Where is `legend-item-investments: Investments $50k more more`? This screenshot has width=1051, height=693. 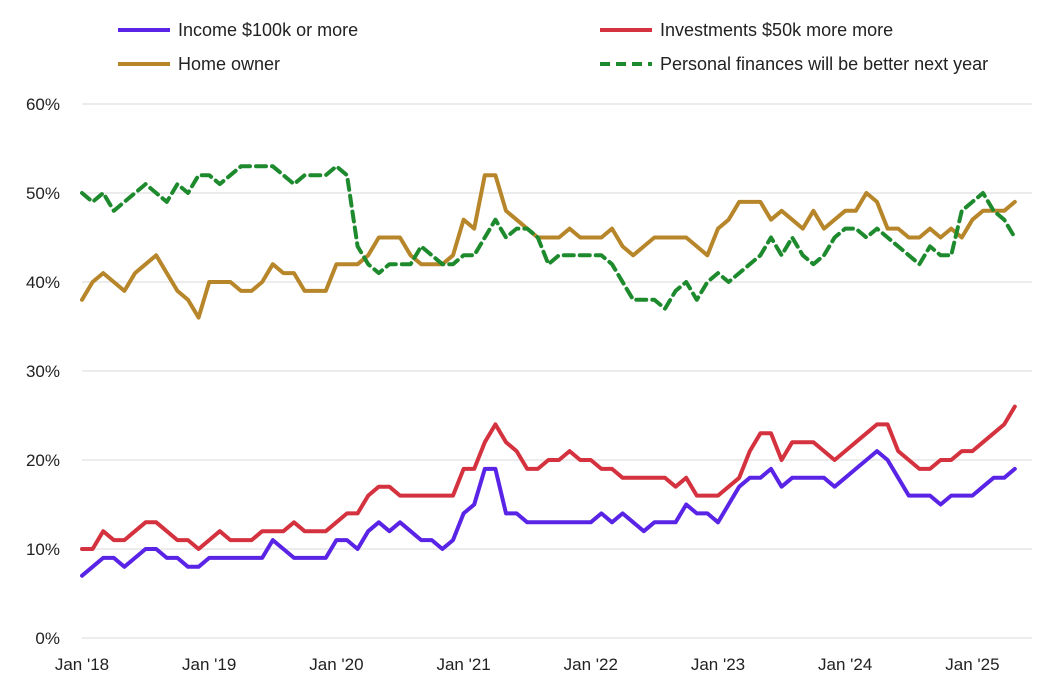
legend-item-investments: Investments $50k more more is located at coordinates (746, 30).